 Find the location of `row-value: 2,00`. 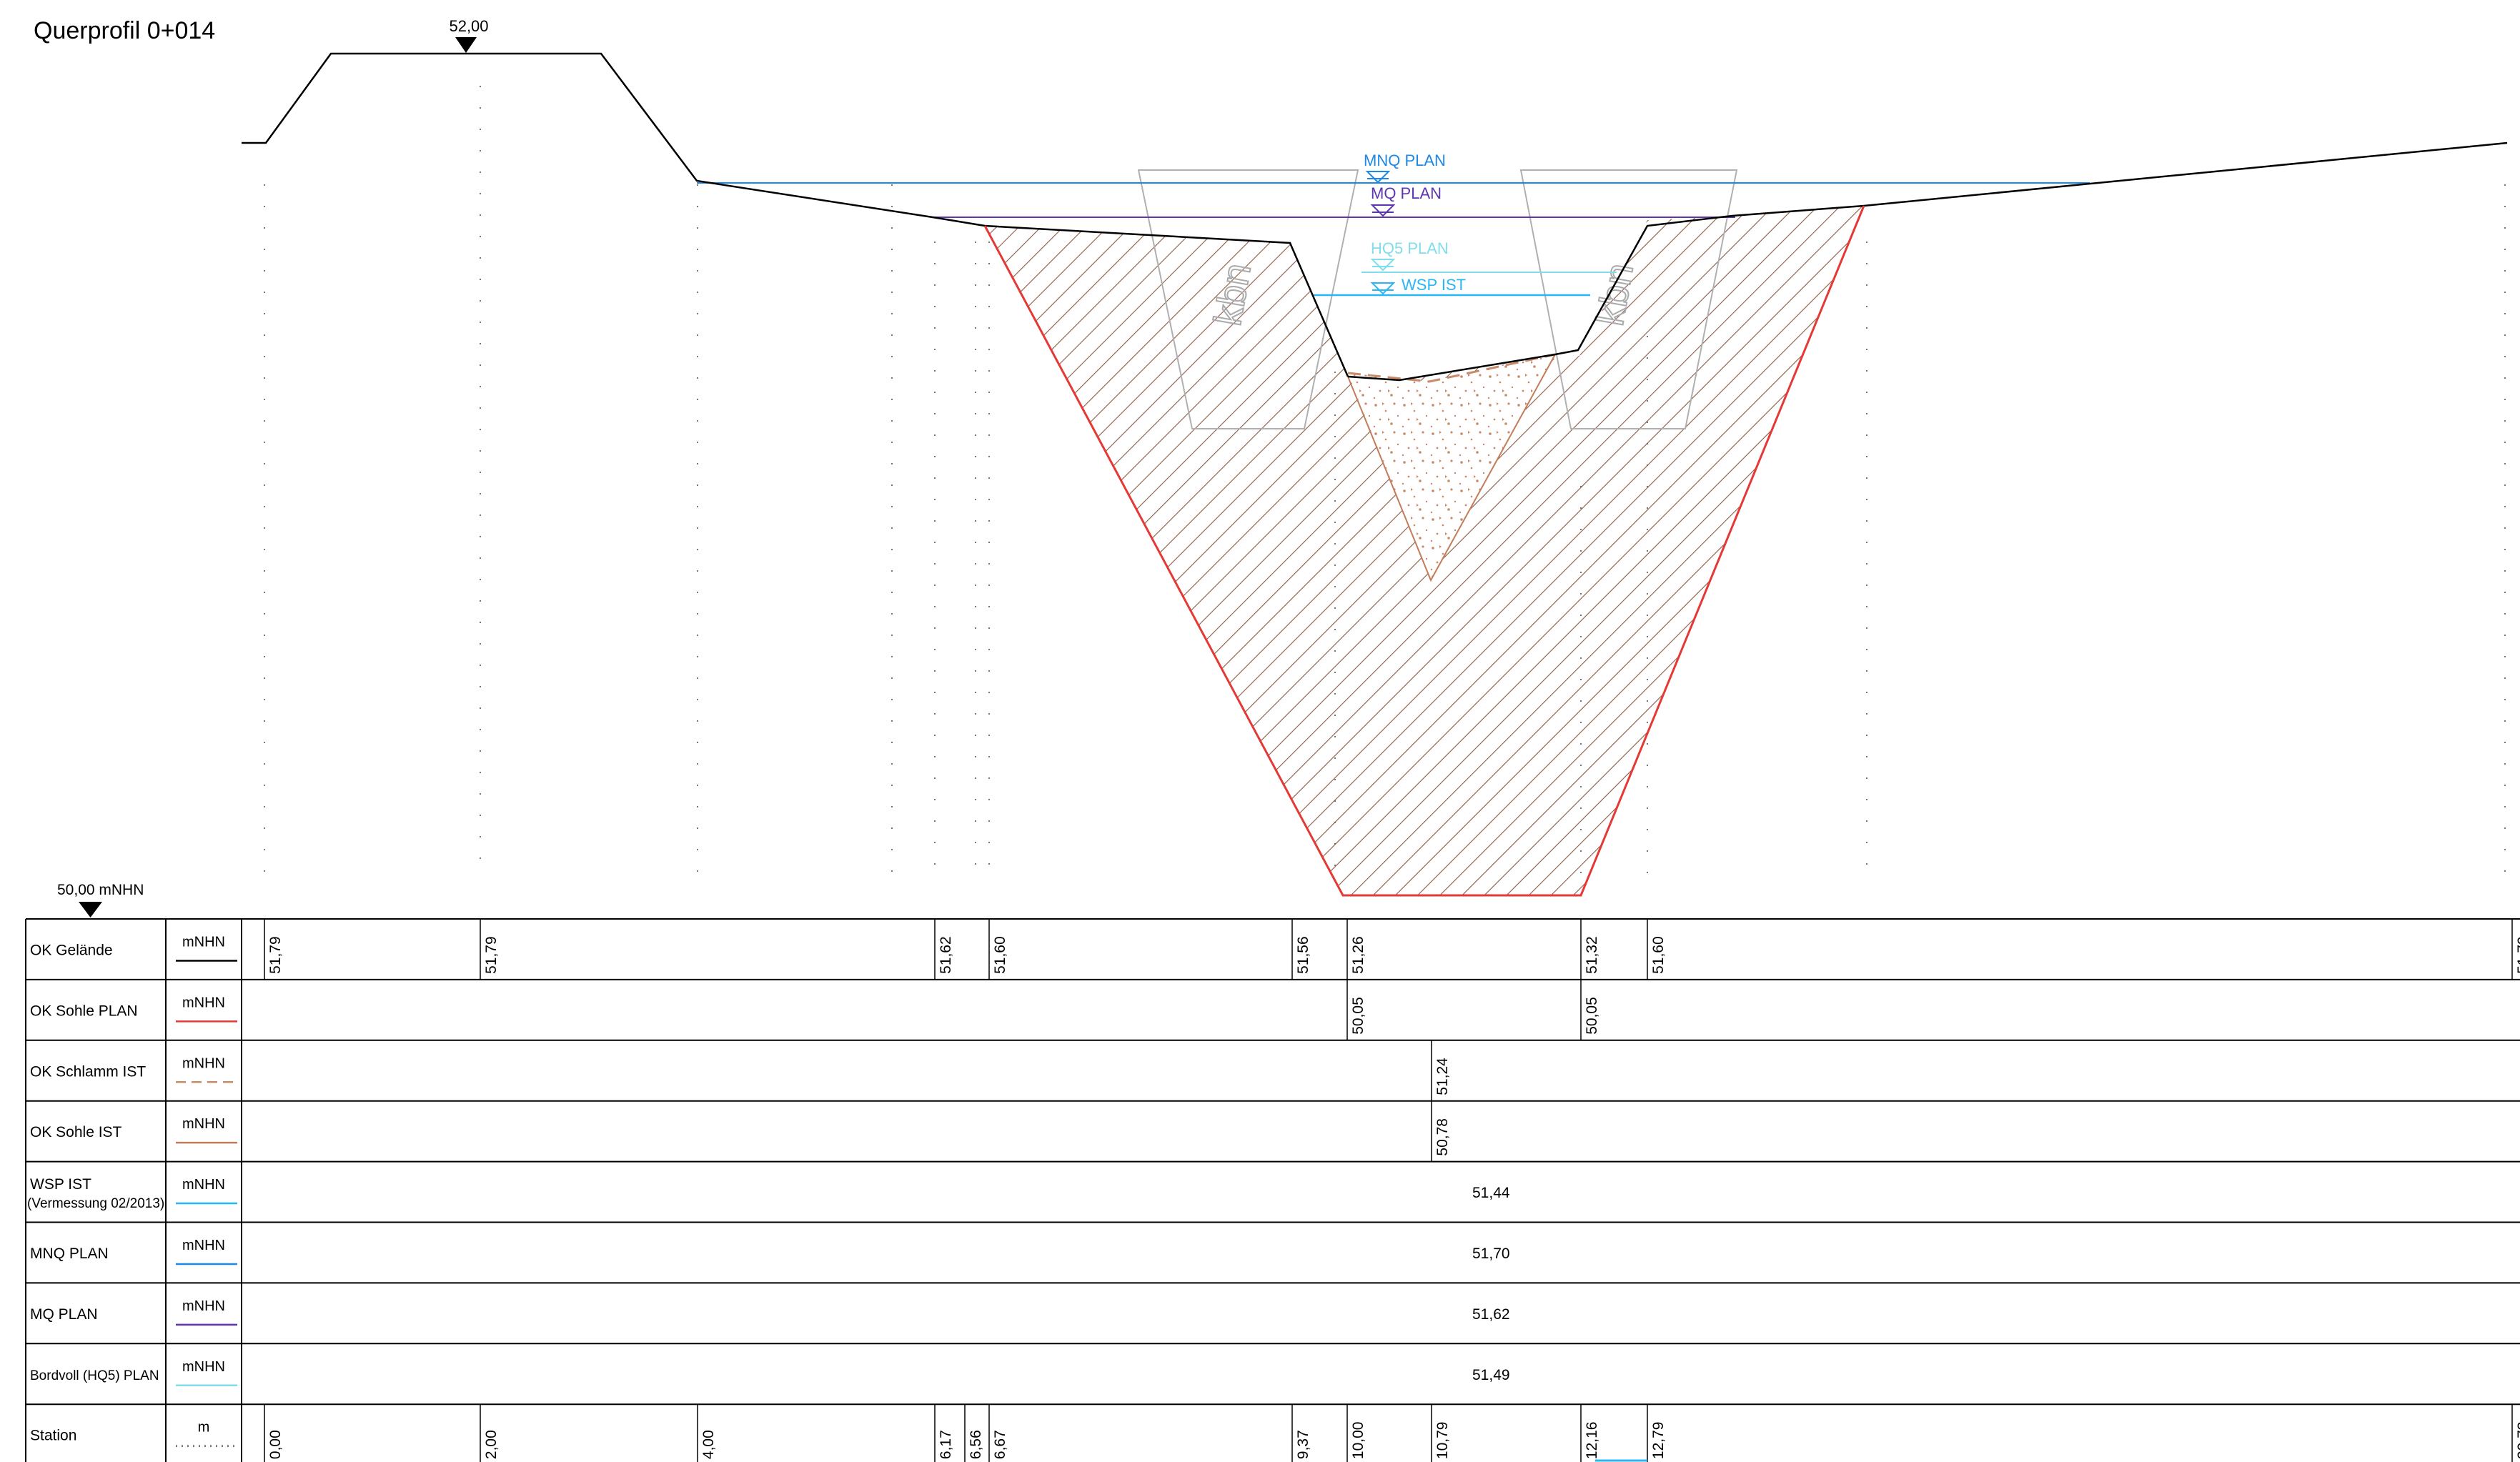

row-value: 2,00 is located at coordinates (491, 1444).